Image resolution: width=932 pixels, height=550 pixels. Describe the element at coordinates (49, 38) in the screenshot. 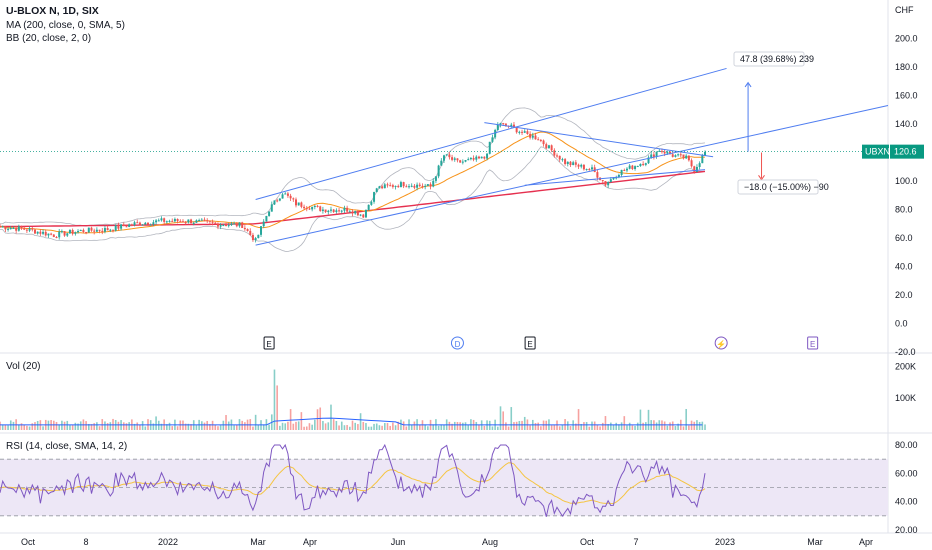

I see `bb-legend: BB (20, close, 2, 0)` at that location.